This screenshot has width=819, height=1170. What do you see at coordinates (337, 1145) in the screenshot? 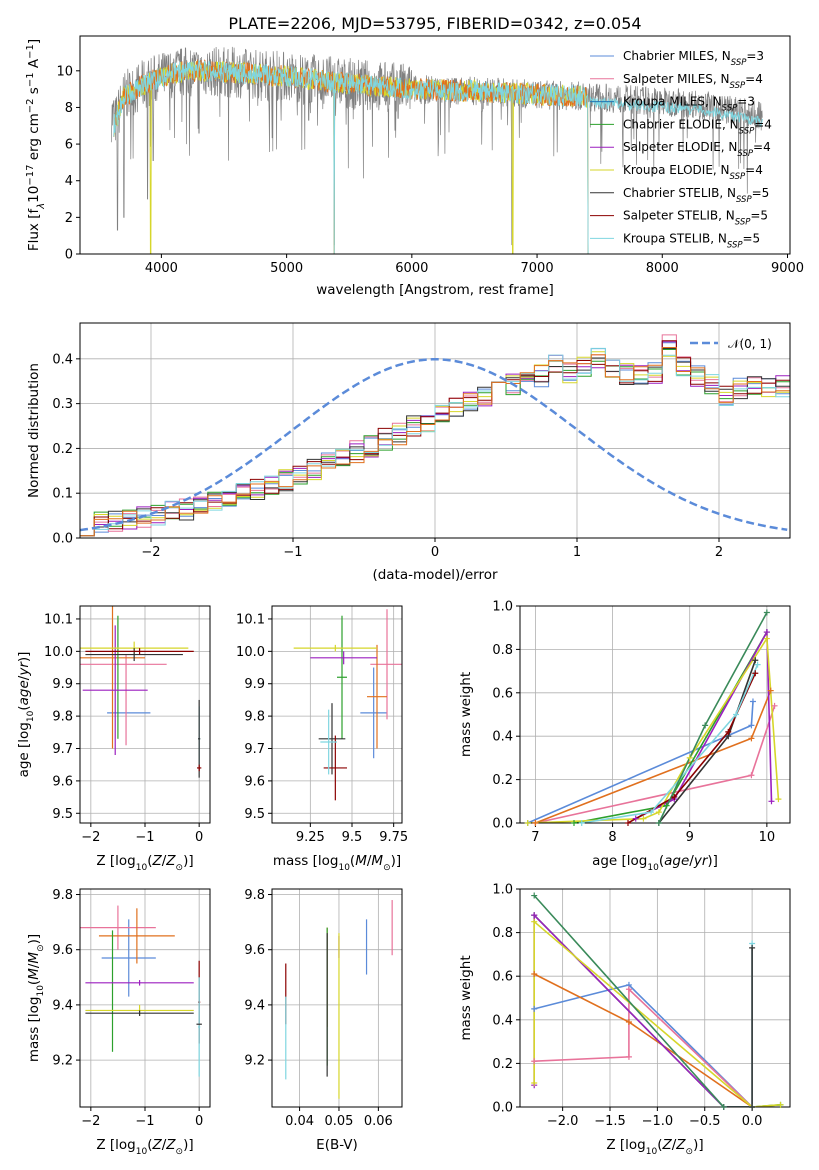
I see `x-axis-label-part: E(B-V)` at bounding box center [337, 1145].